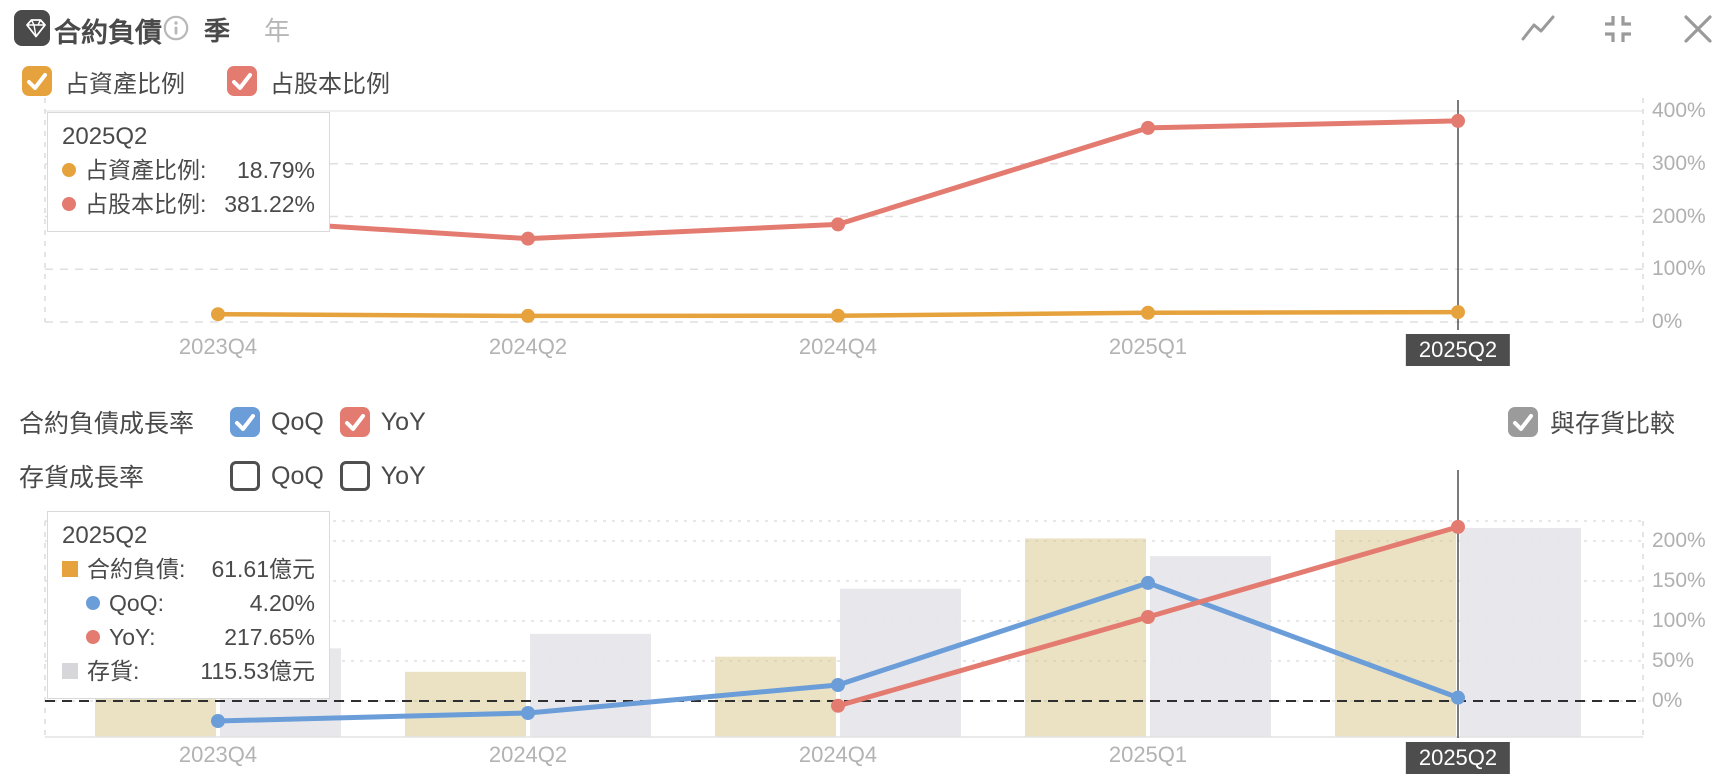  What do you see at coordinates (297, 475) in the screenshot?
I see `inventory-growth-qoq-label: QoQ` at bounding box center [297, 475].